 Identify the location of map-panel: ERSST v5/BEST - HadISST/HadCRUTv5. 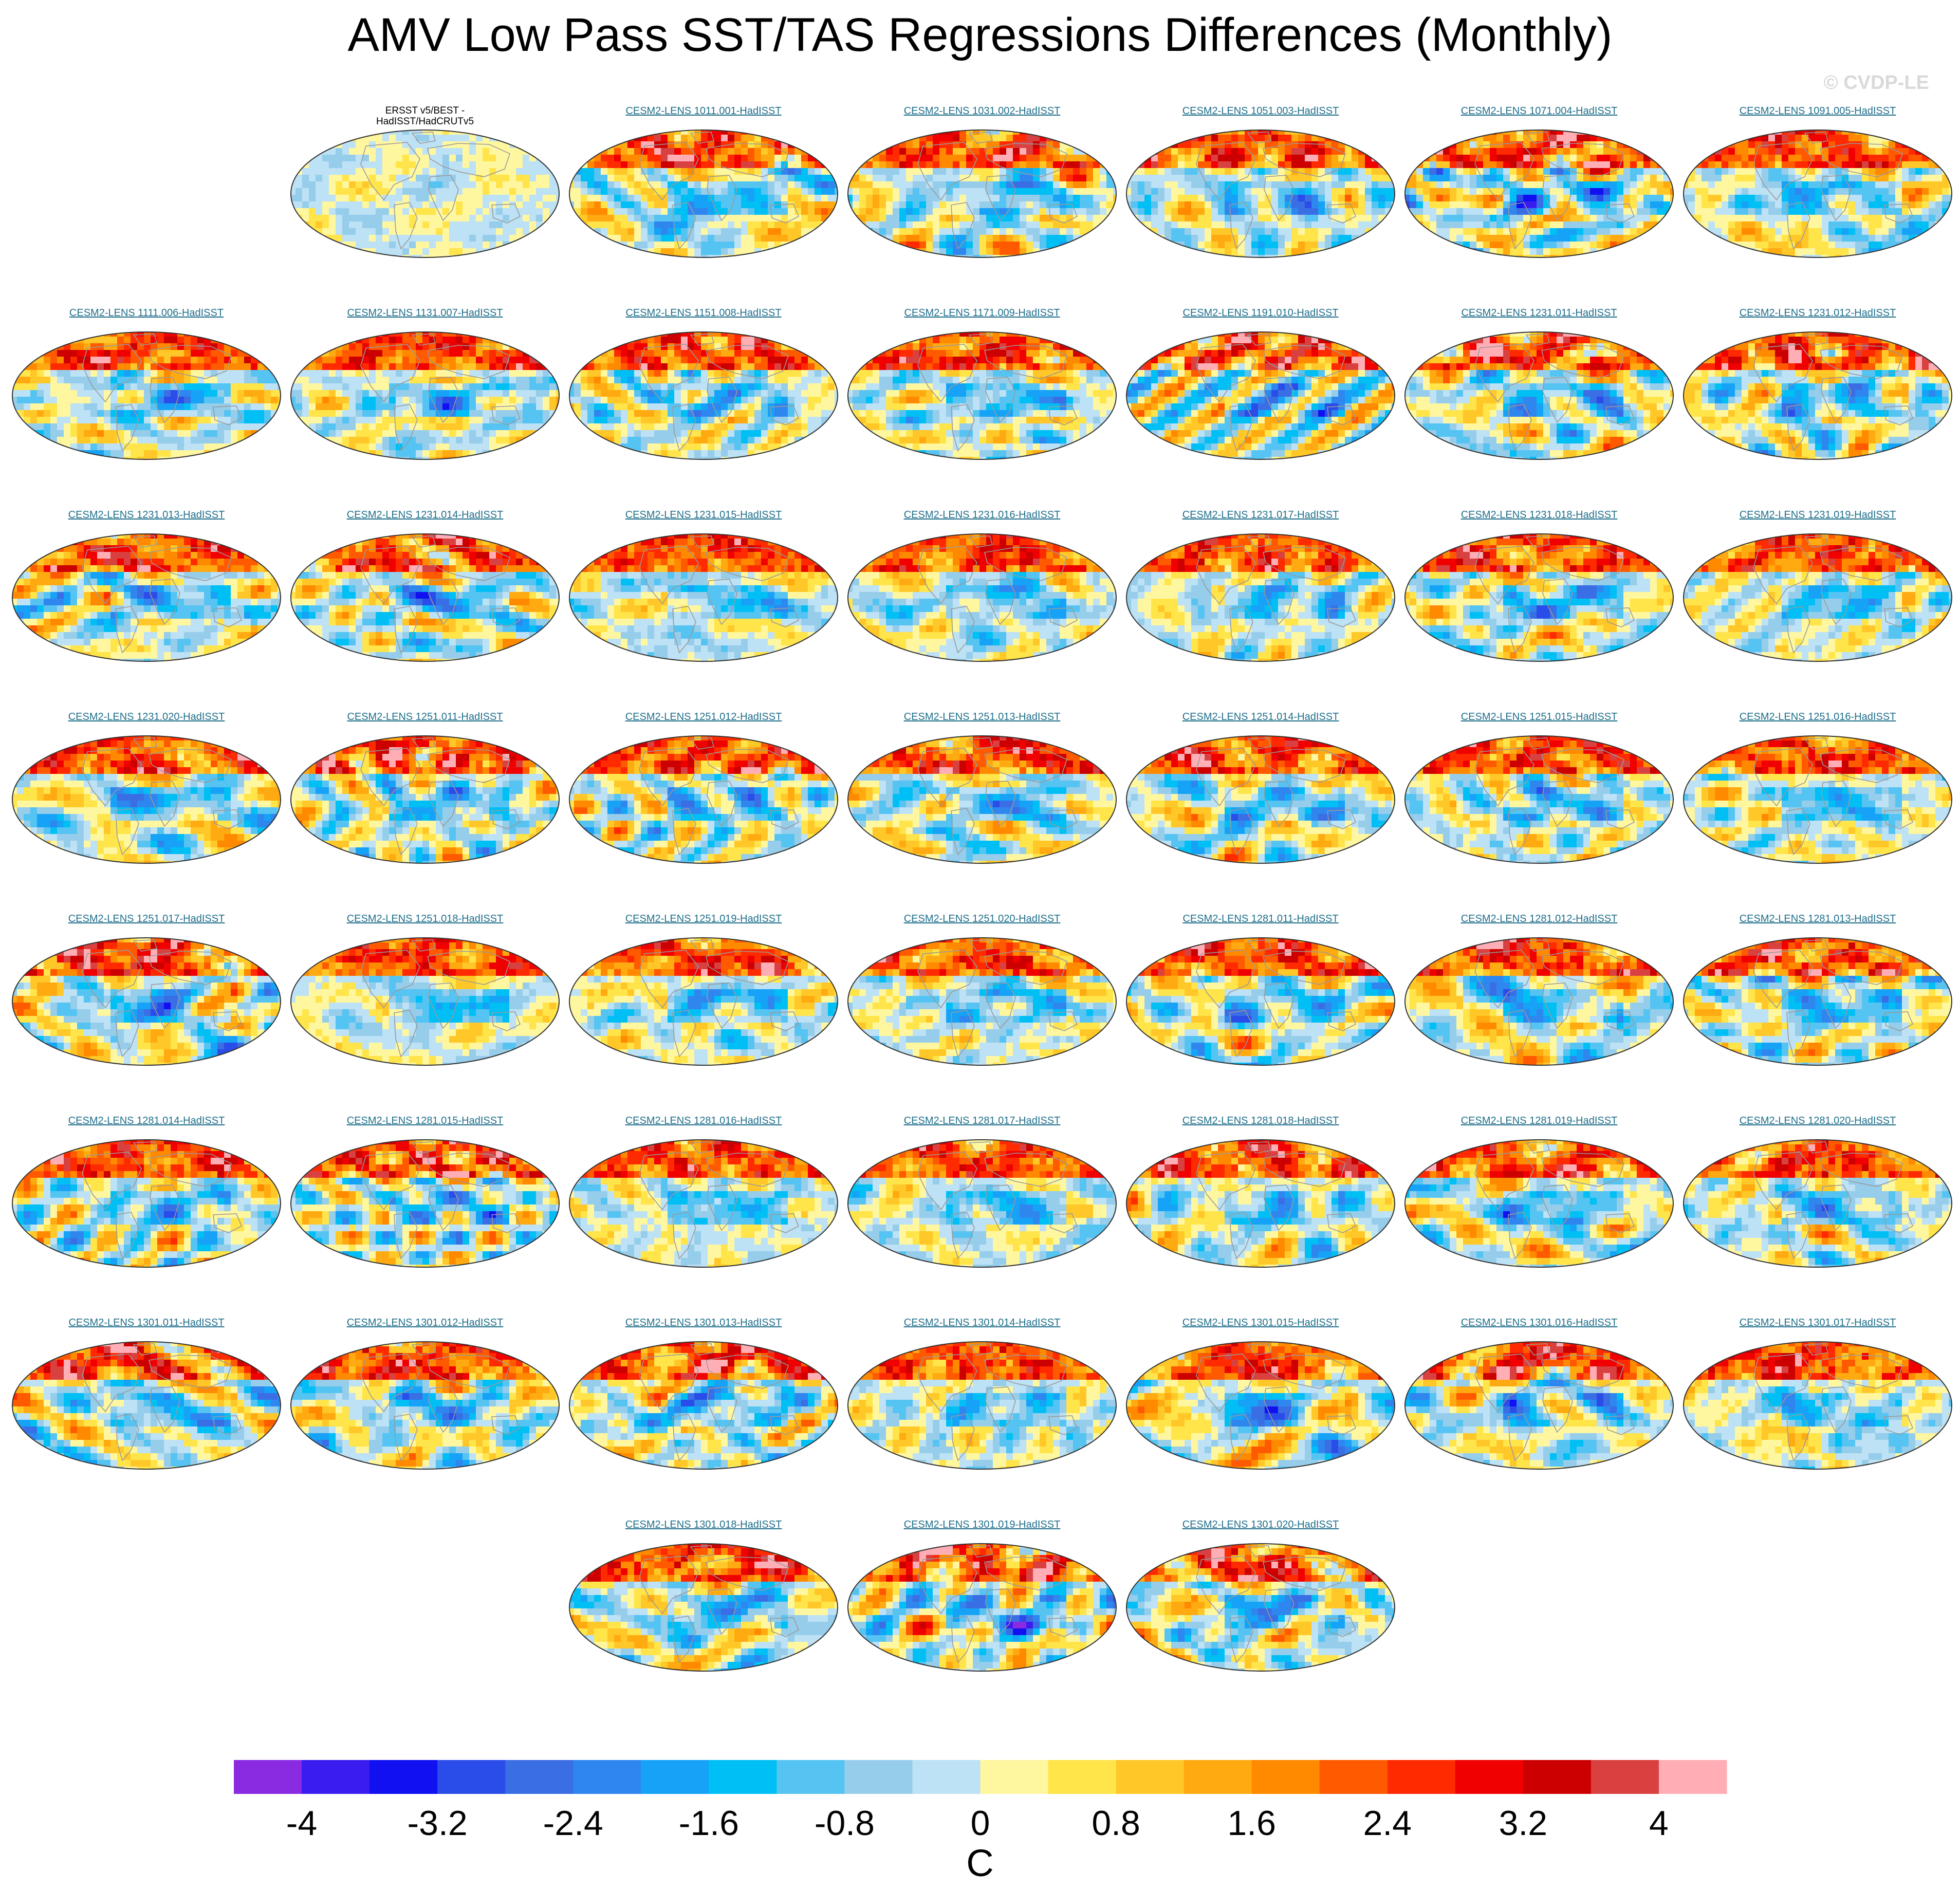
(425, 182).